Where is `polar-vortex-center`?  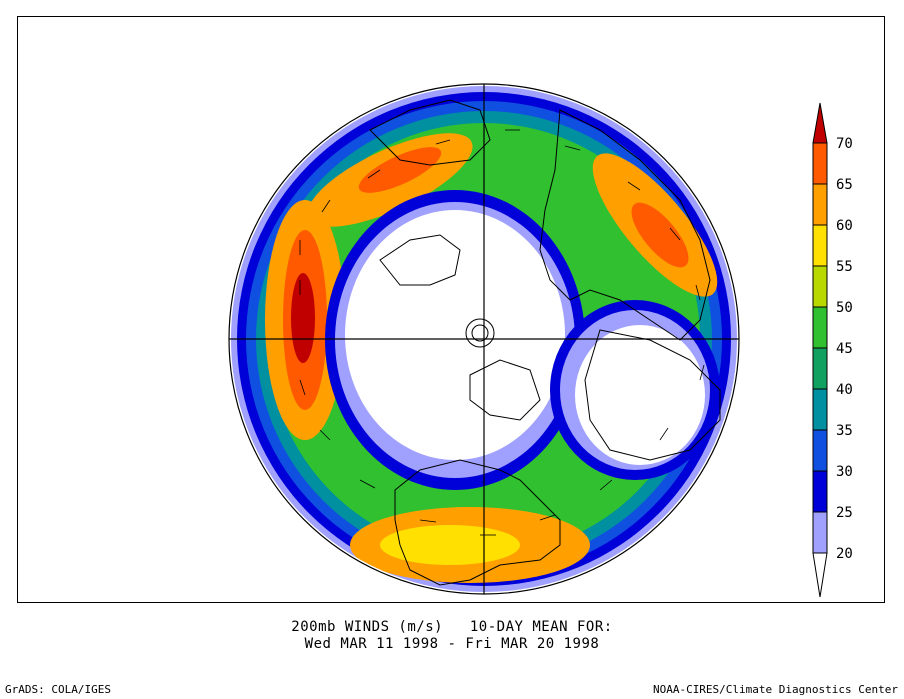
polar-vortex-center is located at coordinates (480, 333).